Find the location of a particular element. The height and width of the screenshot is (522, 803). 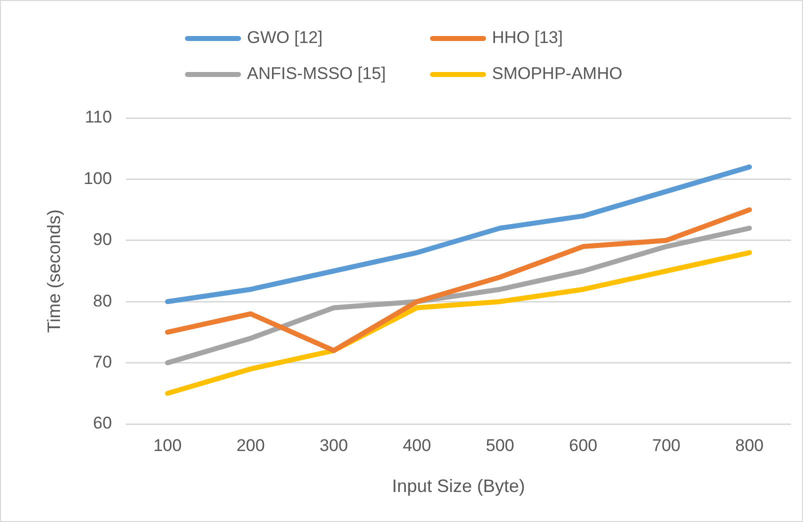

y-tick-label: 90 is located at coordinates (102, 240).